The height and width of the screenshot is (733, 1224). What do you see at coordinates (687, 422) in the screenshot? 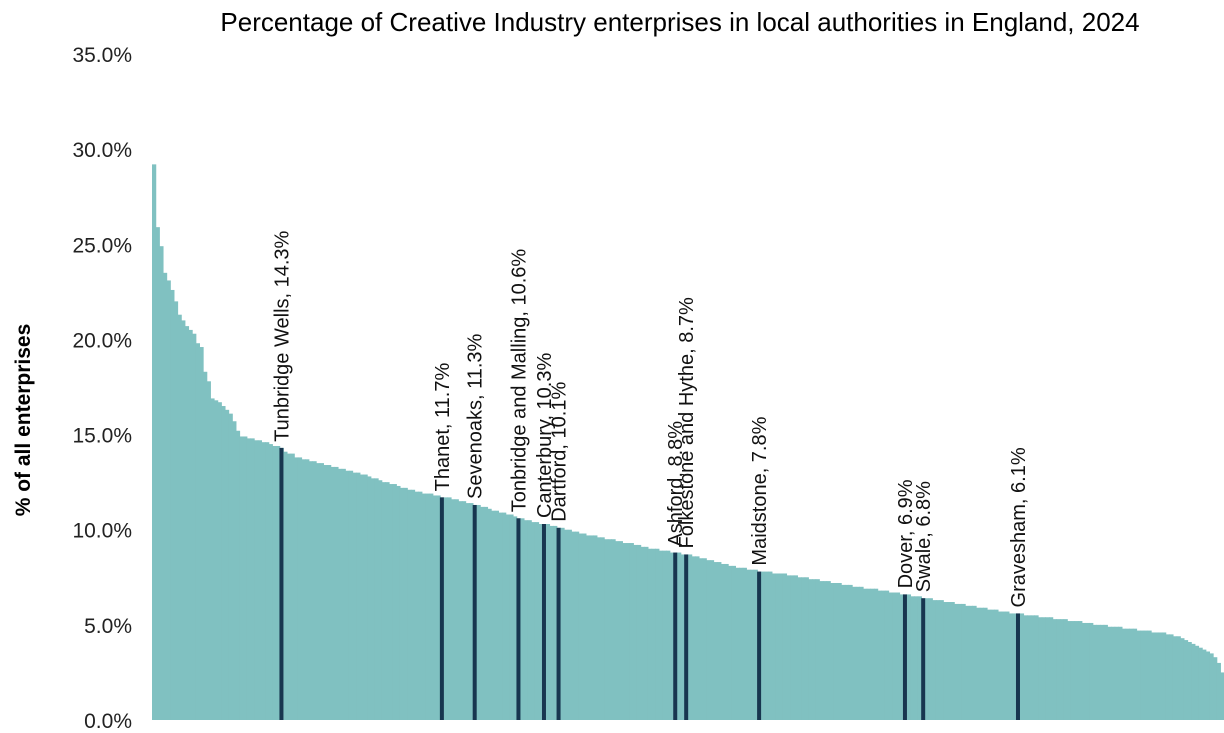
I see `annotation-label: Folkestone and Hythe, 8.7%` at bounding box center [687, 422].